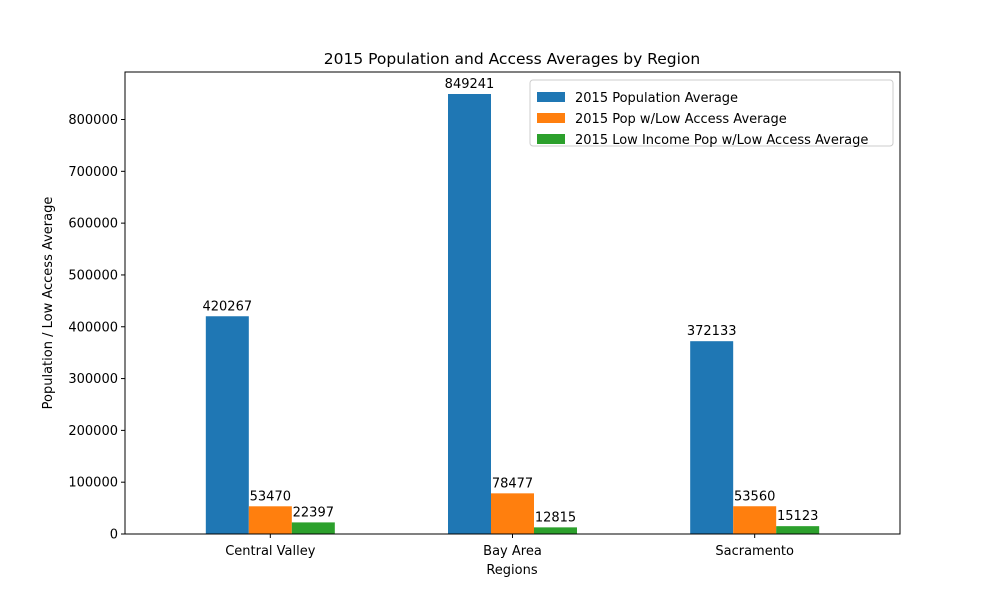 This screenshot has height=600, width=1000. Describe the element at coordinates (93, 275) in the screenshot. I see `y-tick-label: 500000` at that location.